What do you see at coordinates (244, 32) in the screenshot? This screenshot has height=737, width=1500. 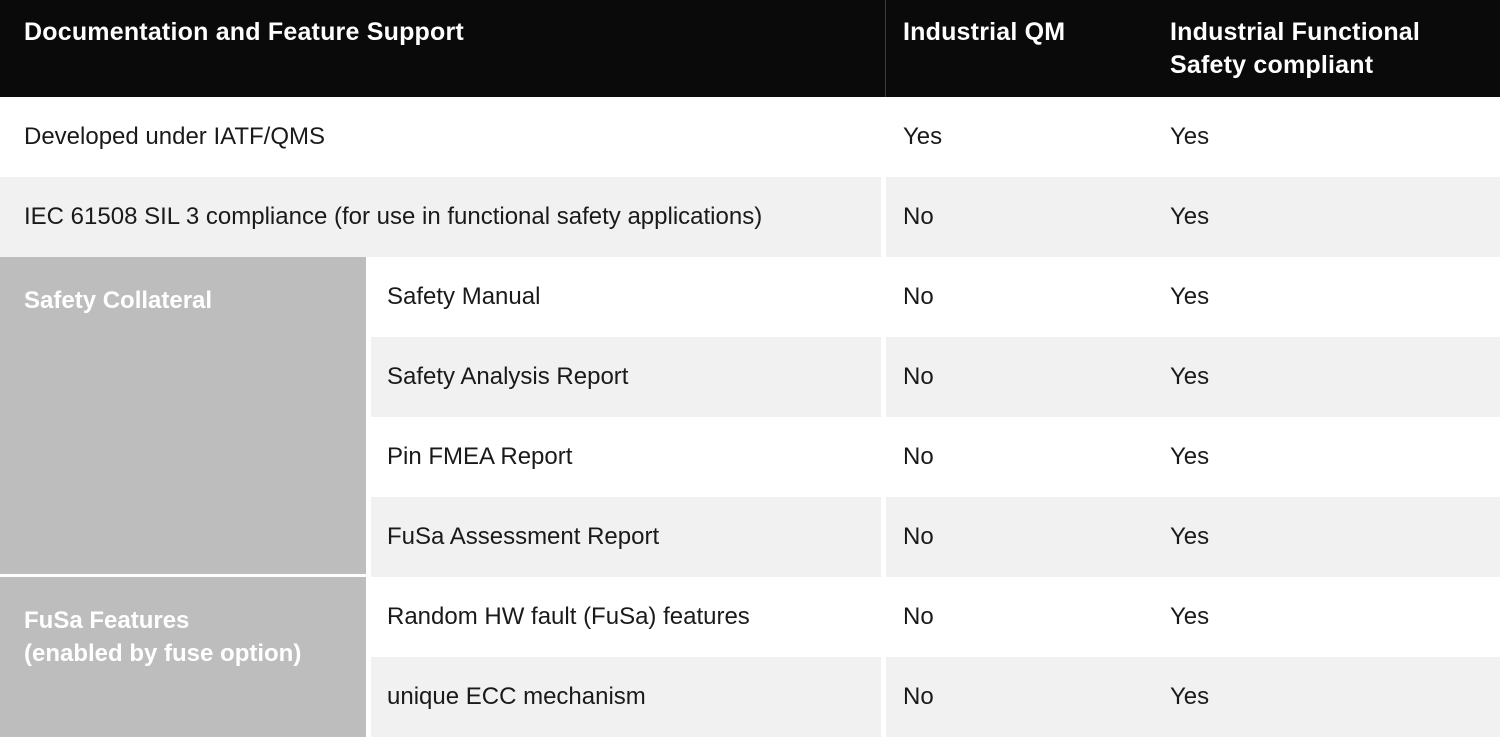 I see `header-feature-column: Documentation and Feature Support` at bounding box center [244, 32].